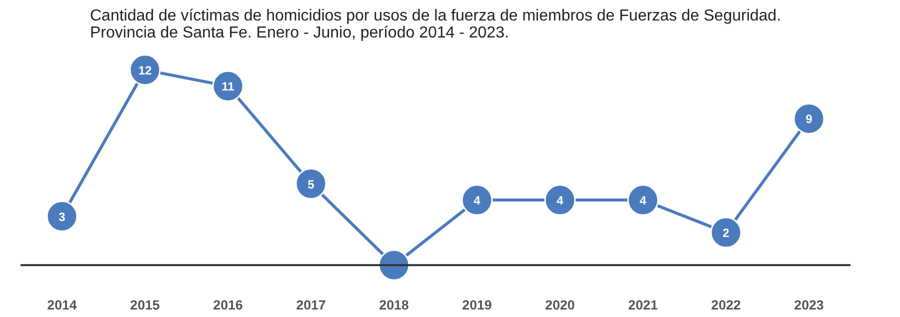 This screenshot has height=317, width=900. I want to click on data-label: 2, so click(726, 233).